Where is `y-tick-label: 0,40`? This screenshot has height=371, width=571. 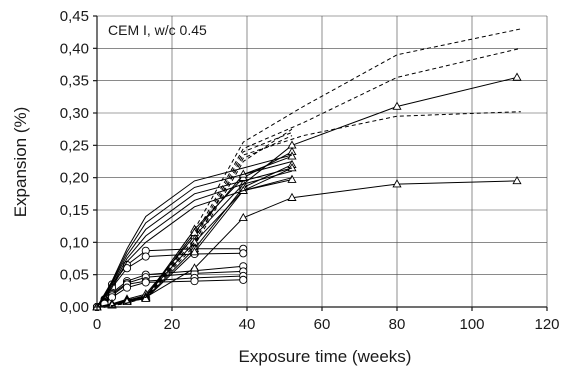 y-tick-label: 0,40 is located at coordinates (74, 48).